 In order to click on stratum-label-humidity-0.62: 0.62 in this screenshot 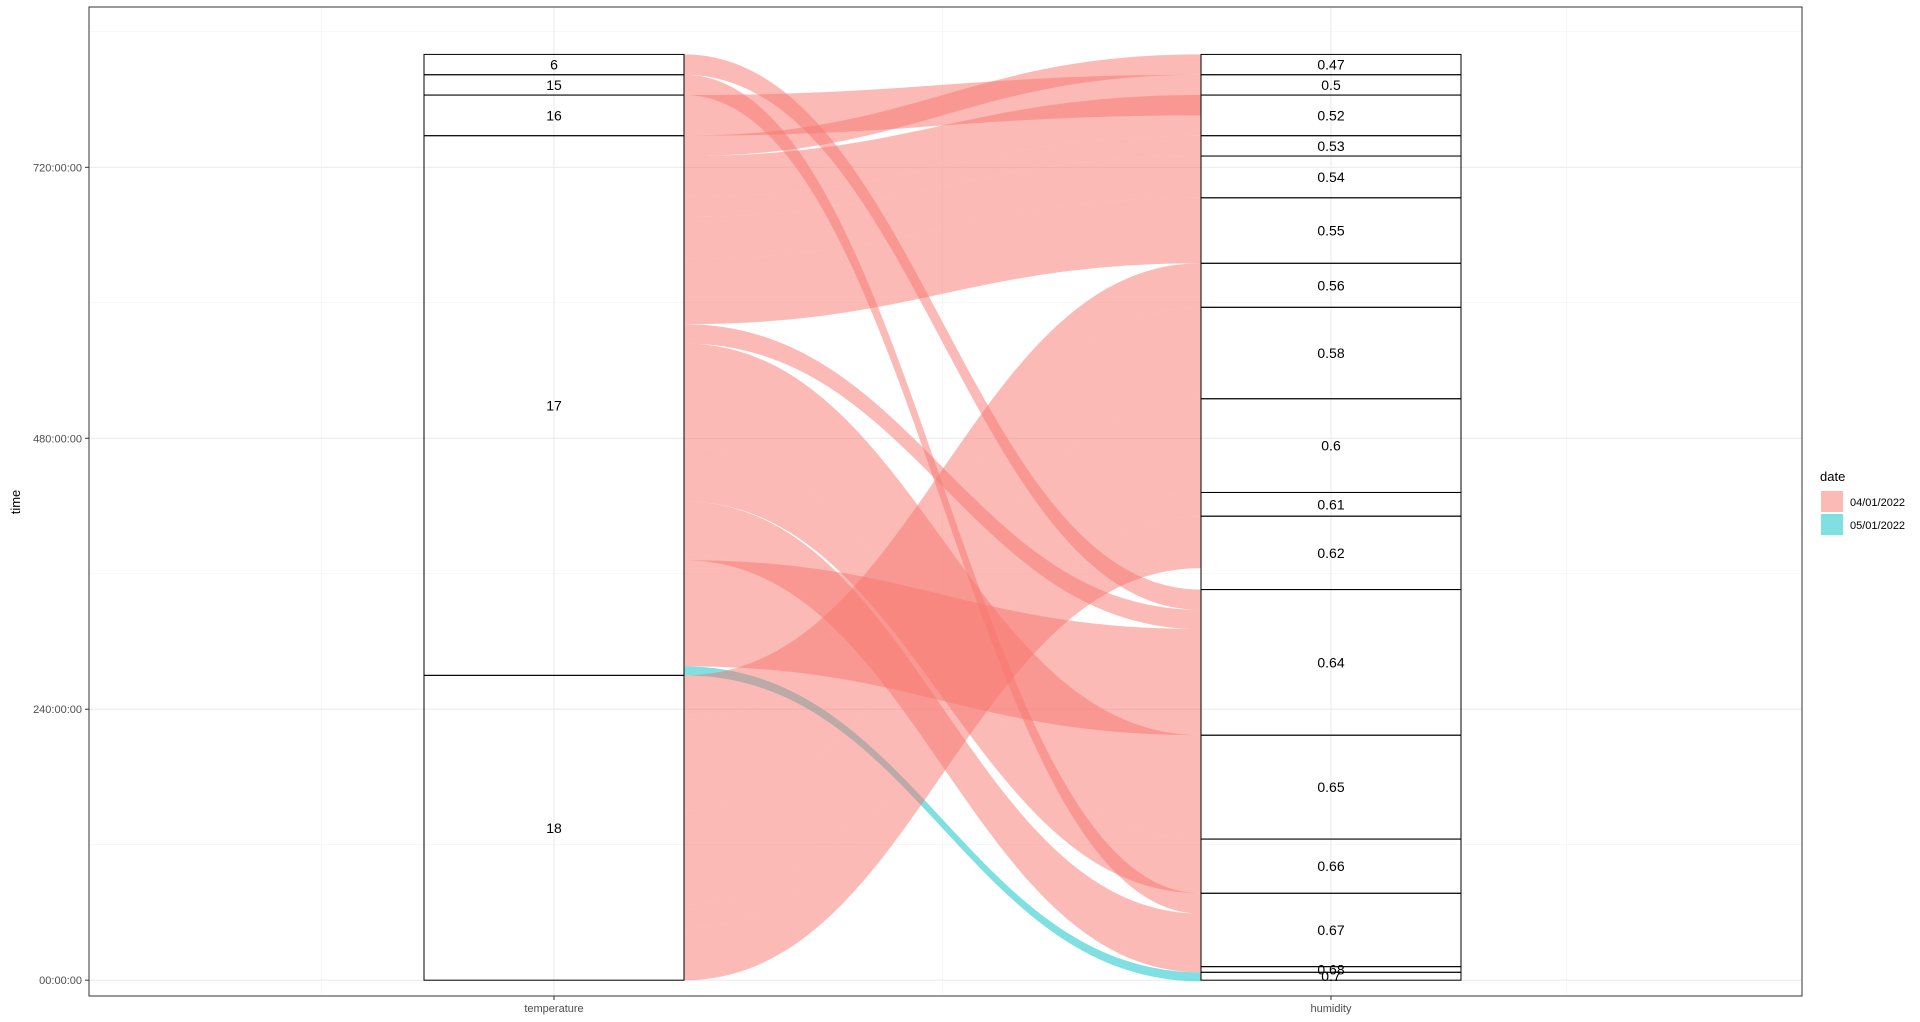, I will do `click(1330, 553)`.